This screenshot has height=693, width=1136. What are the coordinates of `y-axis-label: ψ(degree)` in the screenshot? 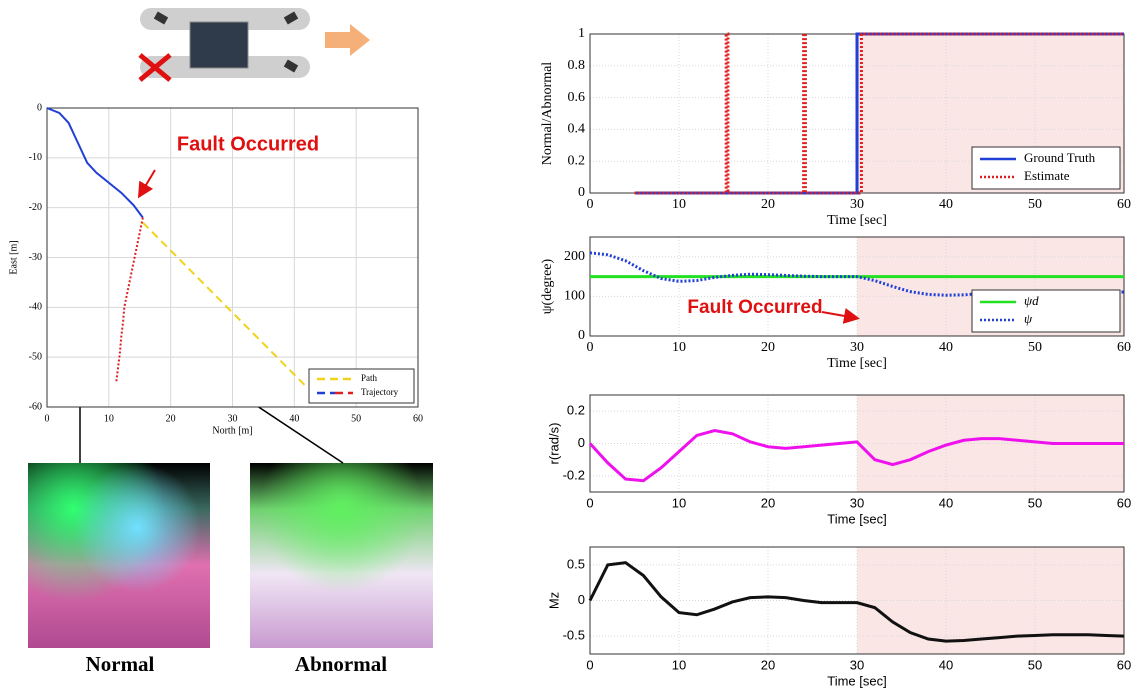 It's located at (547, 286).